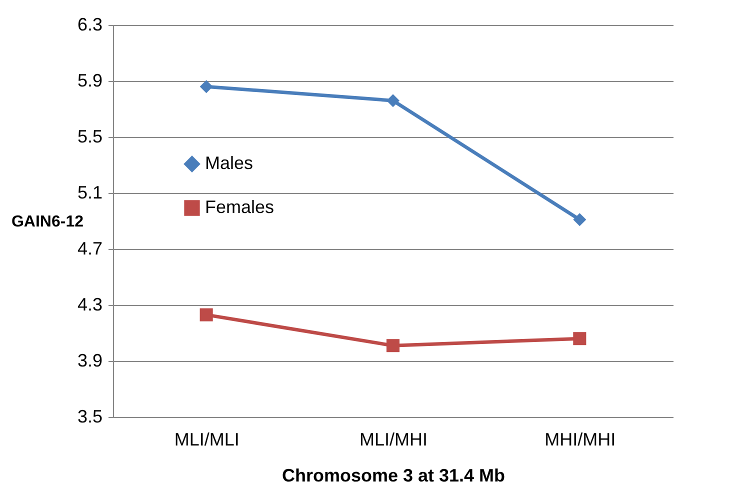  I want to click on x-tick-label: MLI/MHI, so click(393, 440).